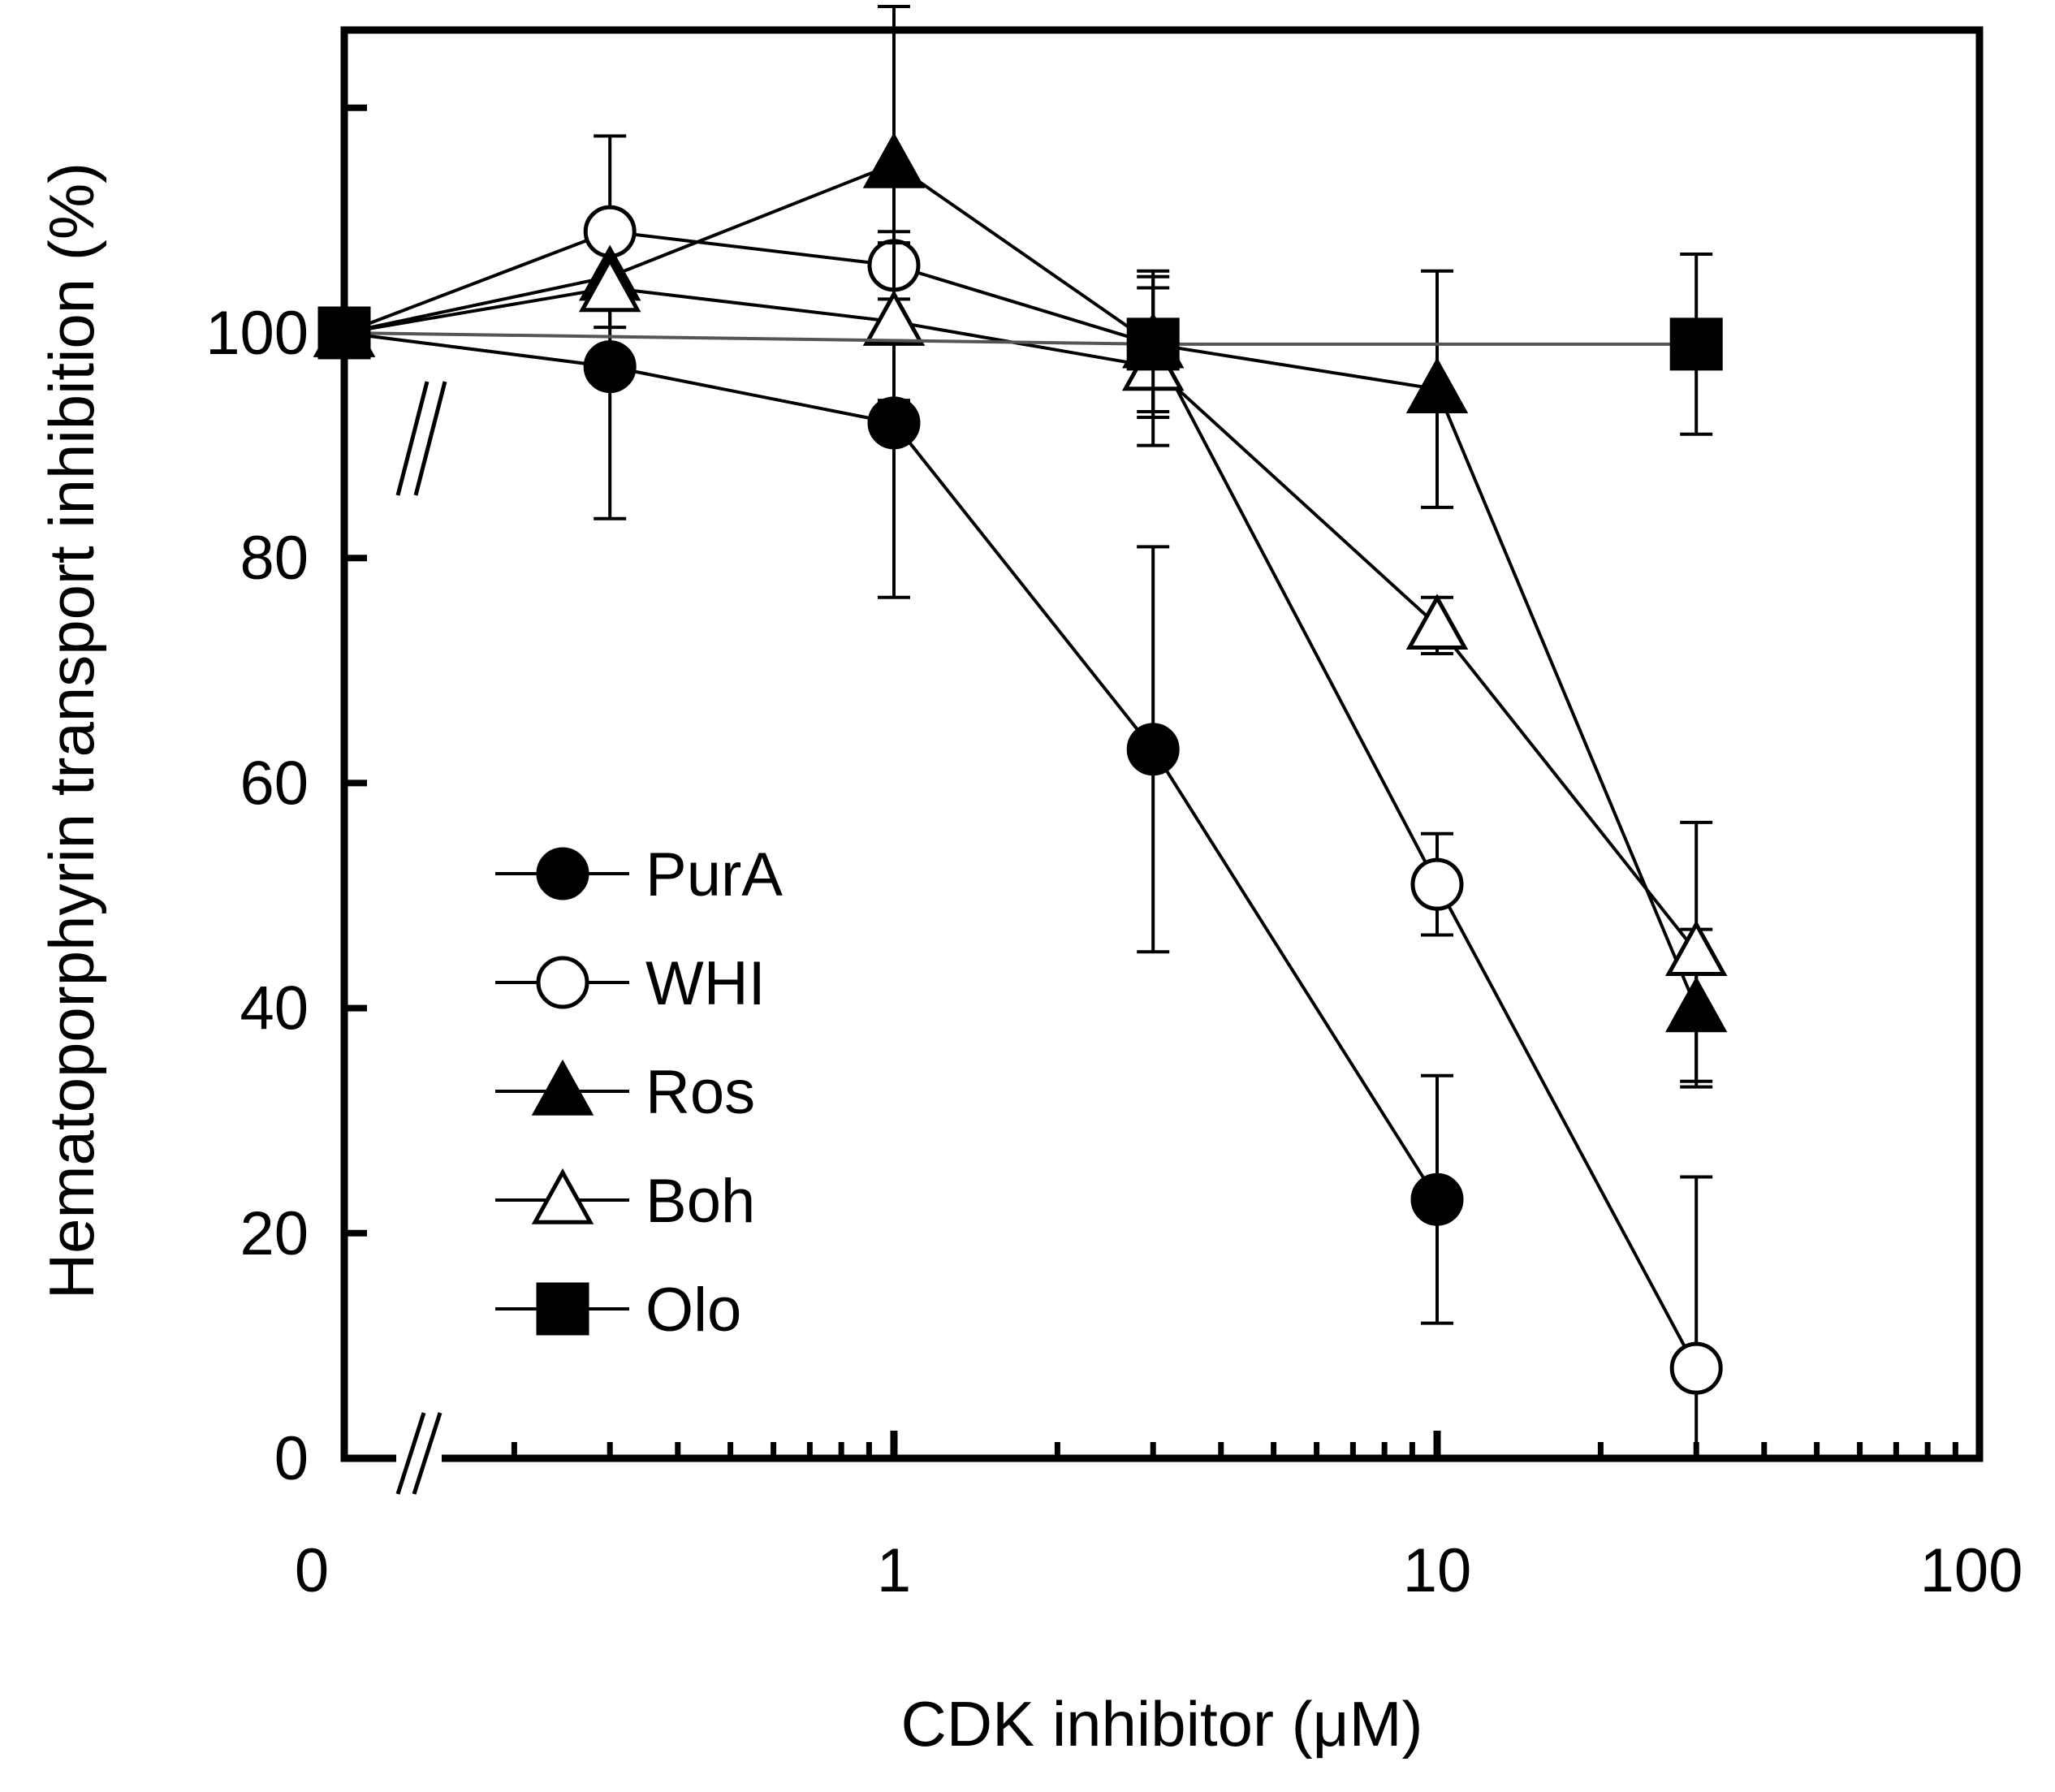 This screenshot has height=1792, width=2055. What do you see at coordinates (562, 1087) in the screenshot?
I see `legend-marker-ros` at bounding box center [562, 1087].